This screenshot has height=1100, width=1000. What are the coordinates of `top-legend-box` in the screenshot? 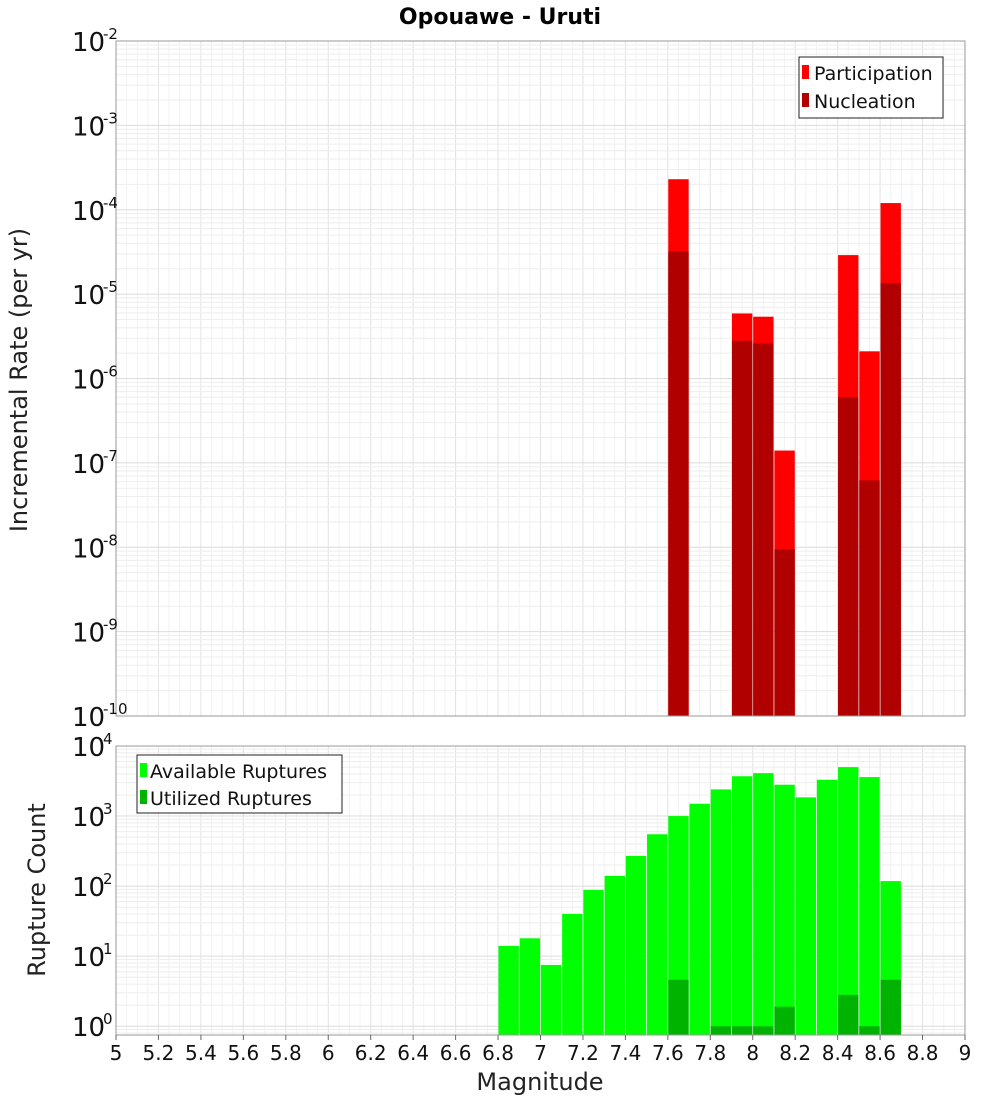 It's located at (871, 87).